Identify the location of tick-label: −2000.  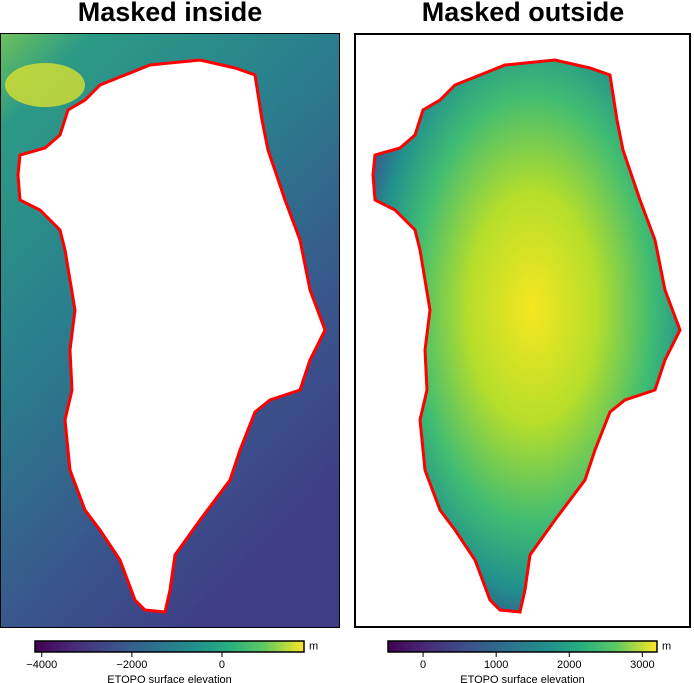
(131, 665).